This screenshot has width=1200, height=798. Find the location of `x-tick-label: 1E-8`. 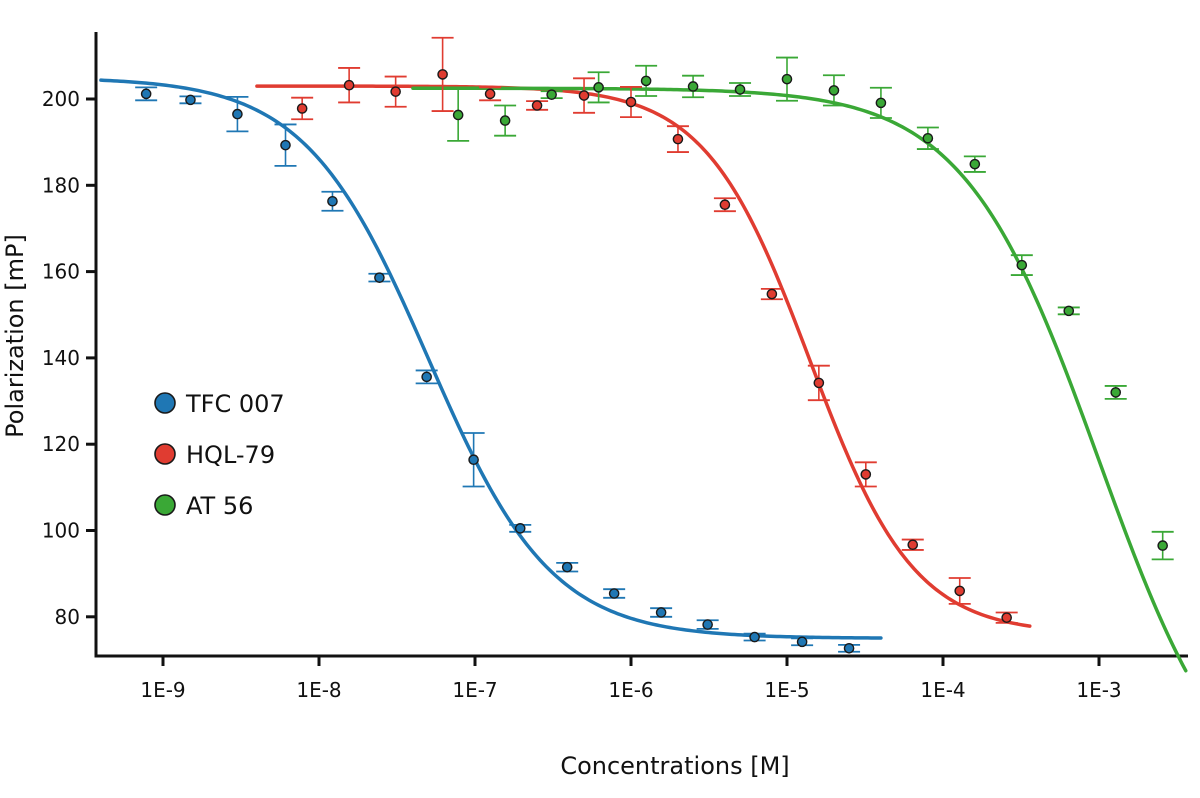

x-tick-label: 1E-8 is located at coordinates (318, 690).